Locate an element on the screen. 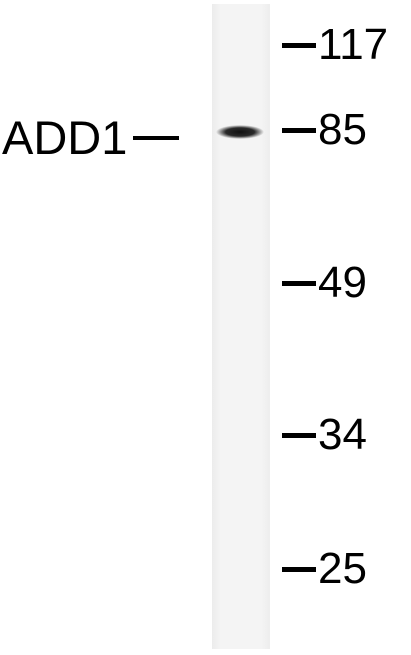  marker-117: 117 is located at coordinates (335, 45).